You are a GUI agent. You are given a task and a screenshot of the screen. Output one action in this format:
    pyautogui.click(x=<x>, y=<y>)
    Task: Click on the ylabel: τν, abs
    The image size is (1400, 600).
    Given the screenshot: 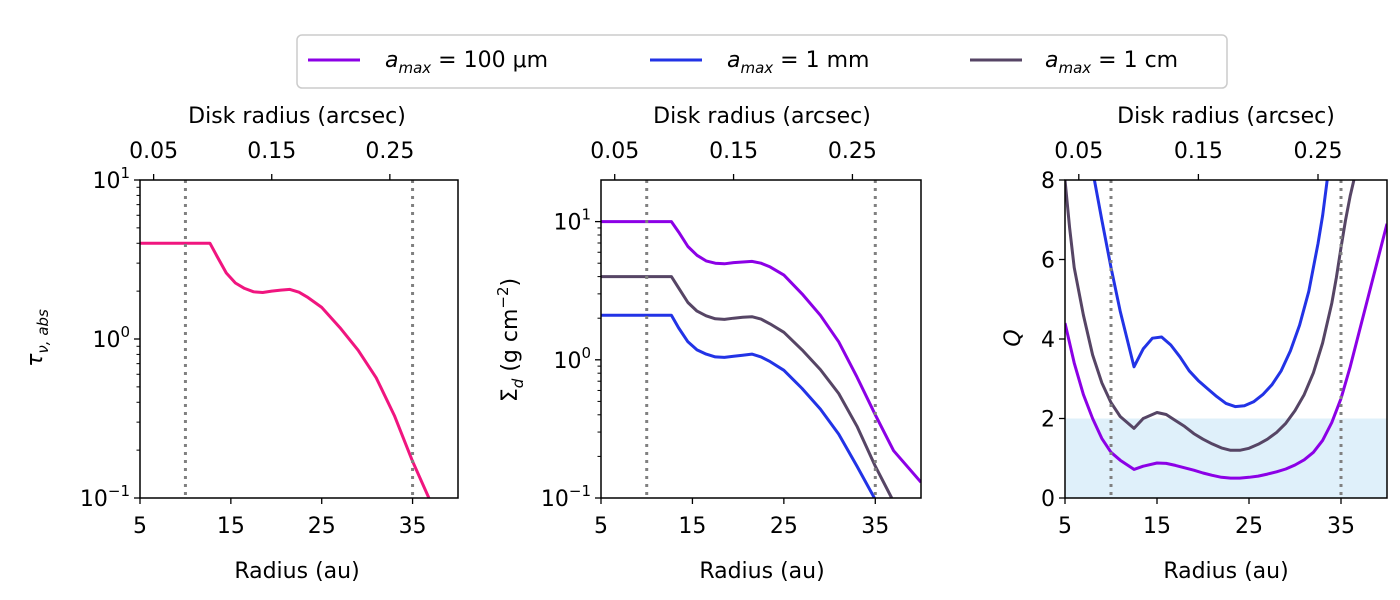 What is the action you would take?
    pyautogui.click(x=37, y=338)
    